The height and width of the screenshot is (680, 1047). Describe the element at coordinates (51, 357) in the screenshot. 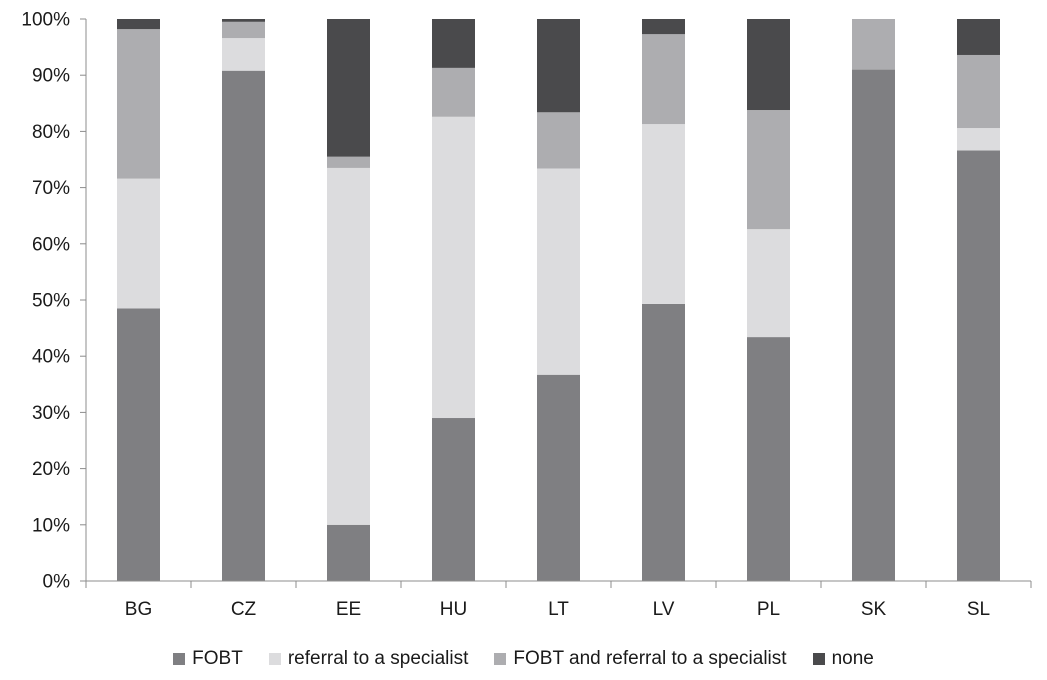

I see `y-tick-label: 40%` at that location.